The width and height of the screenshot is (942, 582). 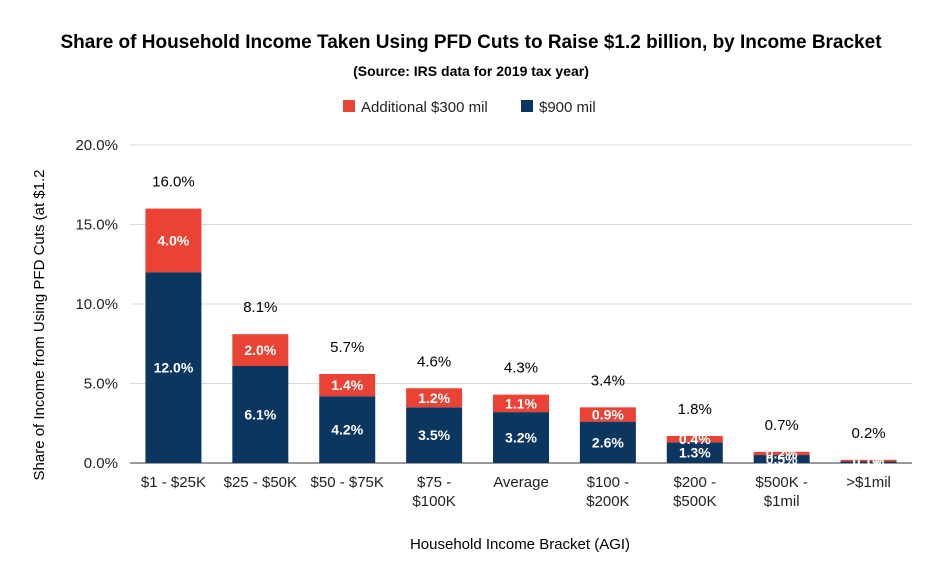 I want to click on bar-segment-label-additional-300-mil: 1.1%, so click(x=521, y=403).